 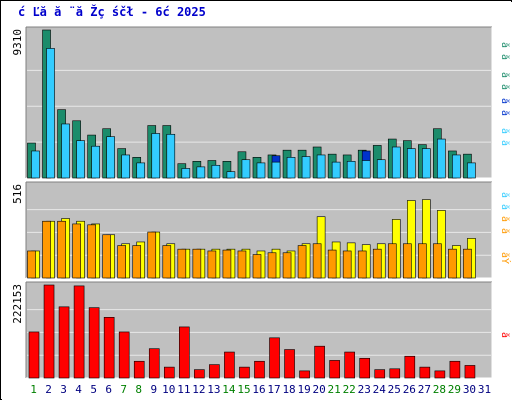 What do you see at coordinates (394, 389) in the screenshot?
I see `x-tick-label: 25` at bounding box center [394, 389].